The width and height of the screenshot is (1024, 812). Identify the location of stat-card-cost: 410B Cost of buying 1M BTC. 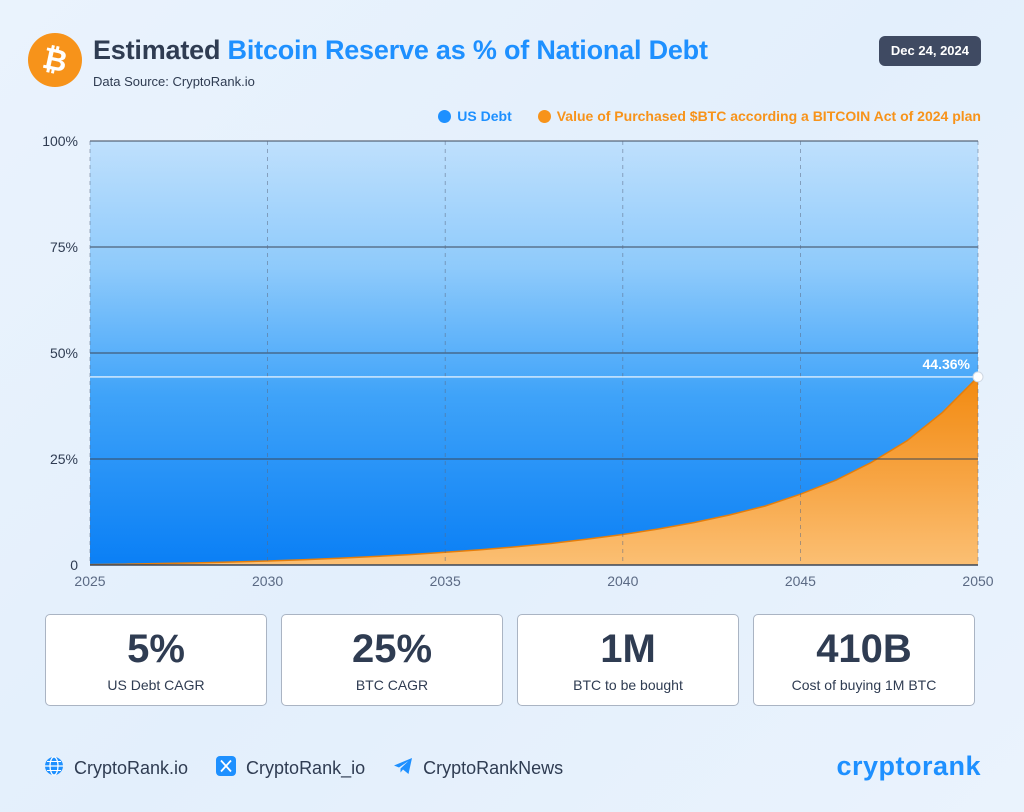
(864, 660).